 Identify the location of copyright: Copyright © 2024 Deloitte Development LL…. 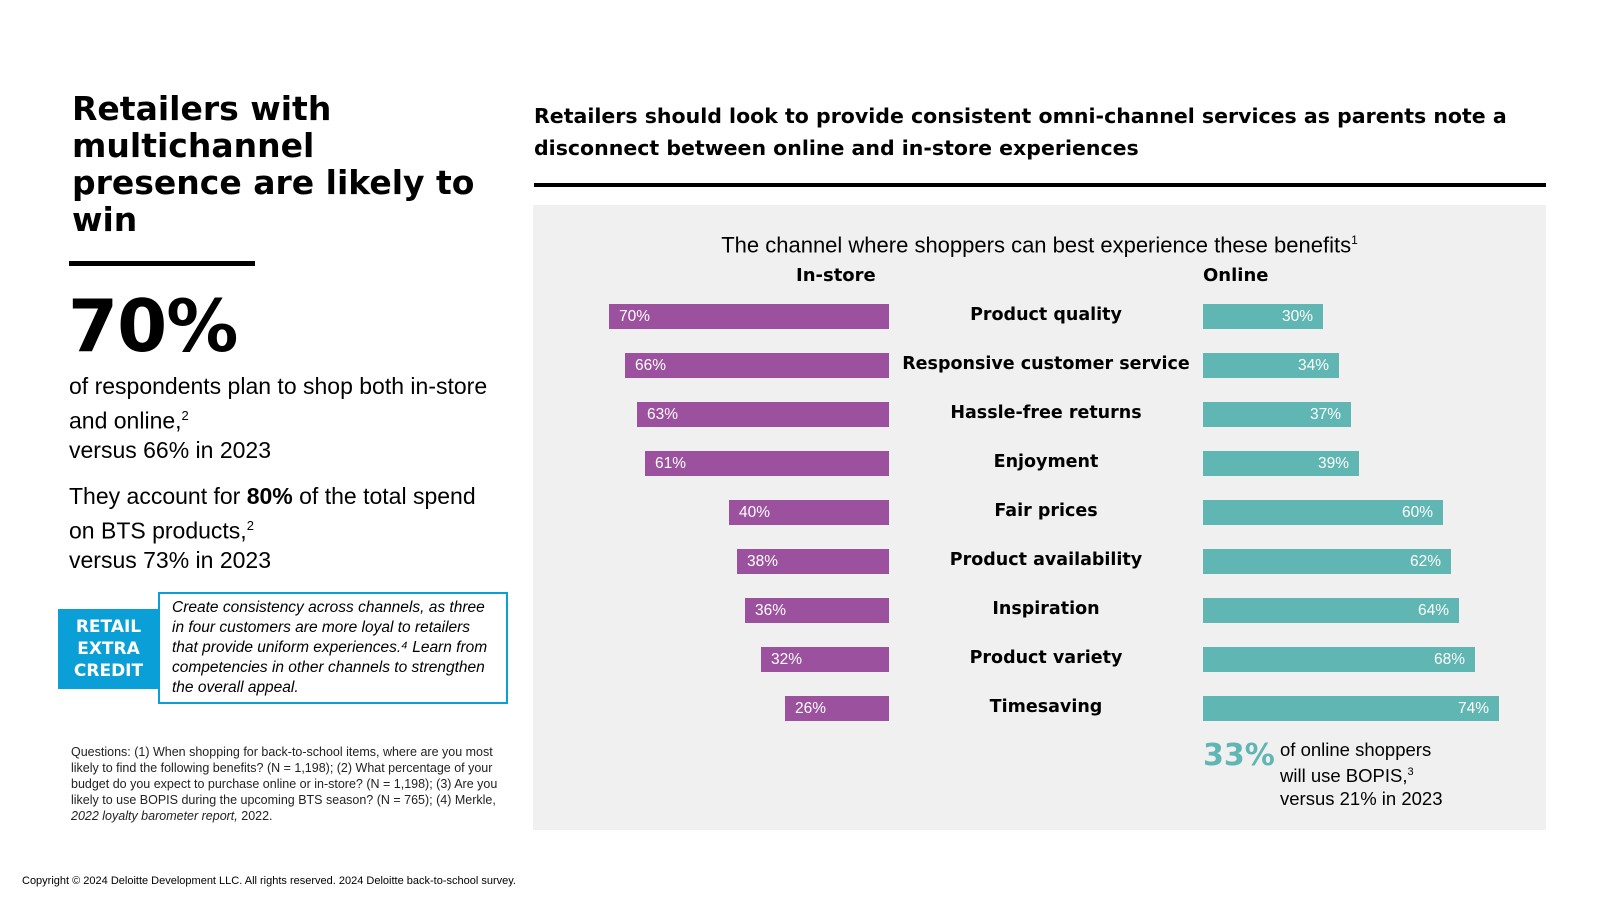
(269, 881).